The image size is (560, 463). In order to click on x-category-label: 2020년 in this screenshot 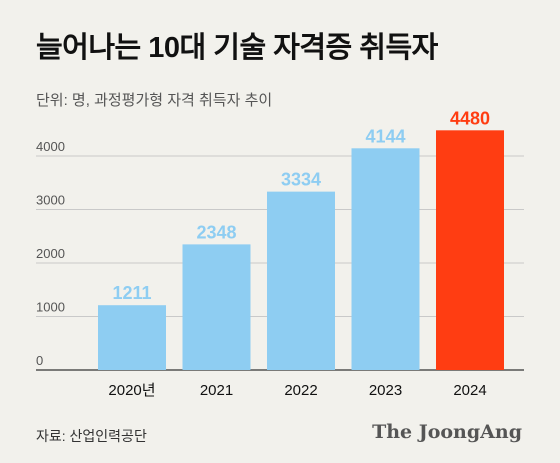, I will do `click(131, 390)`.